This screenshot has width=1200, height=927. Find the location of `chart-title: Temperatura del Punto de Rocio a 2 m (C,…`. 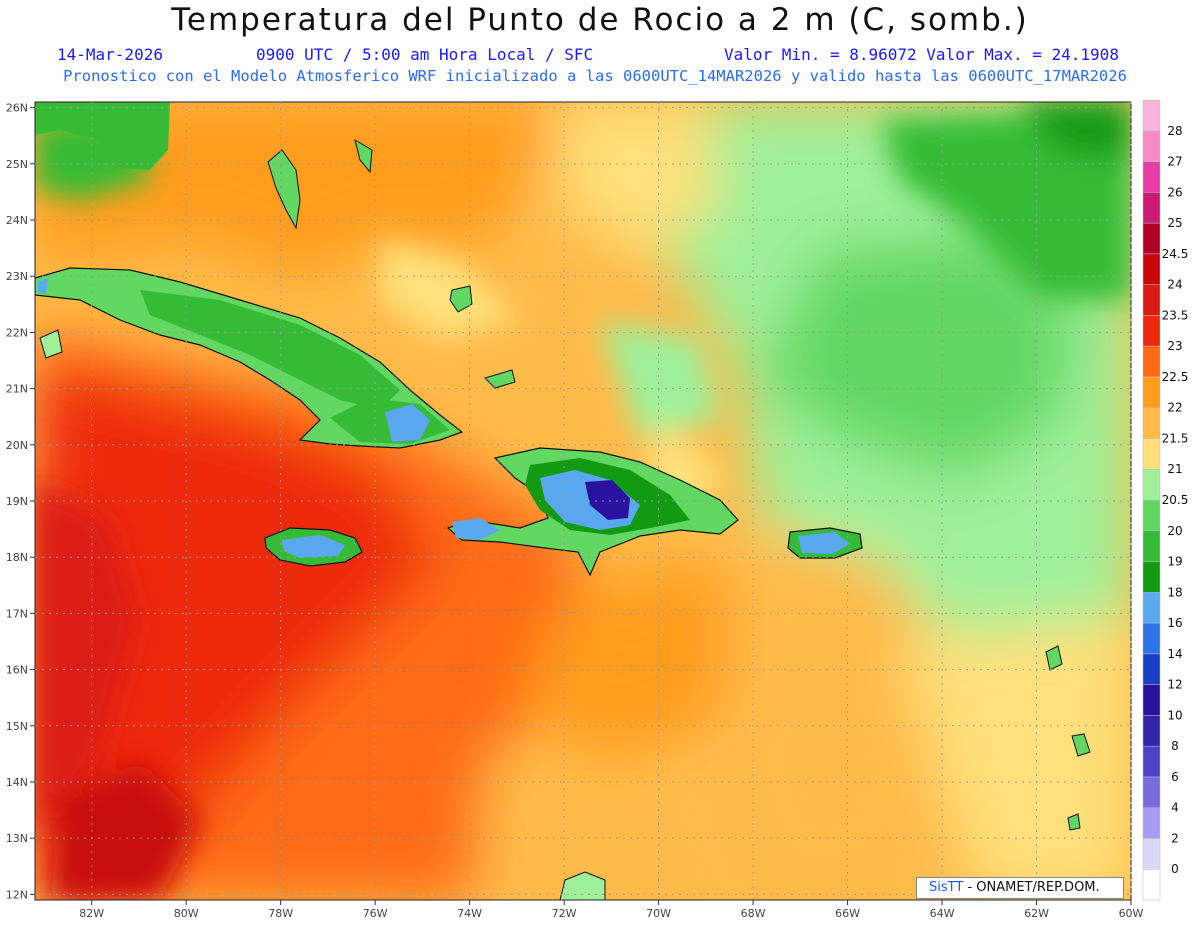

chart-title: Temperatura del Punto de Rocio a 2 m (C,… is located at coordinates (600, 20).